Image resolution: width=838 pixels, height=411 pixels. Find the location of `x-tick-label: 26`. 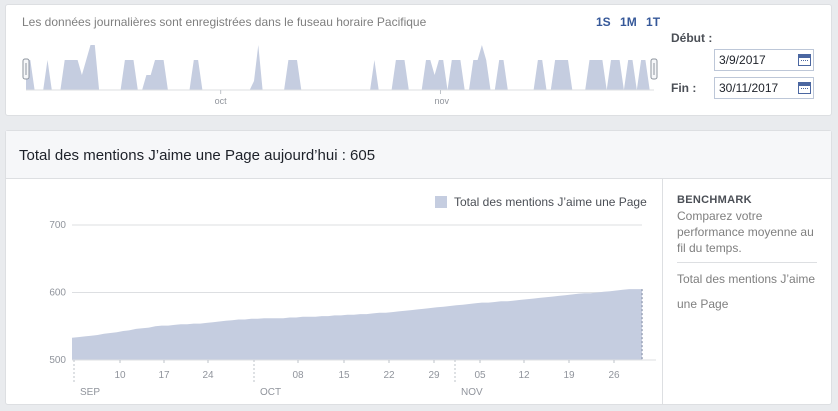

x-tick-label: 26 is located at coordinates (614, 375).